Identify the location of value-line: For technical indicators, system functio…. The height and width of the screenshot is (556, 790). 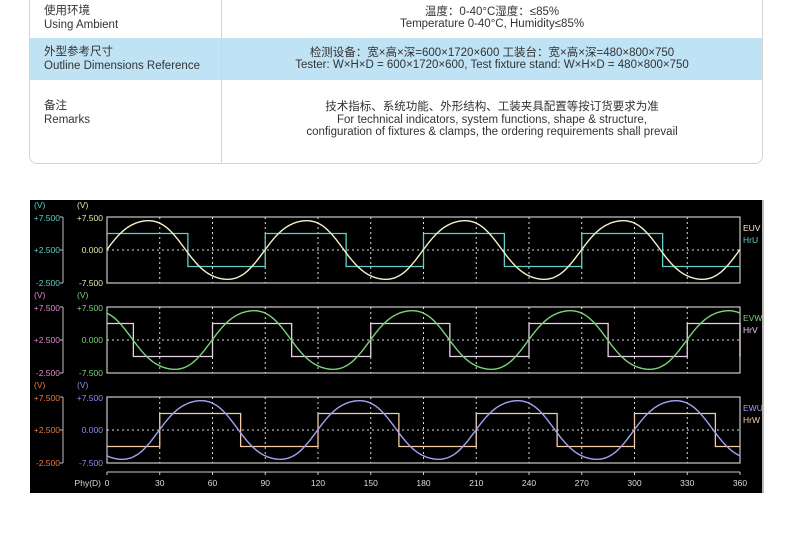
(492, 119).